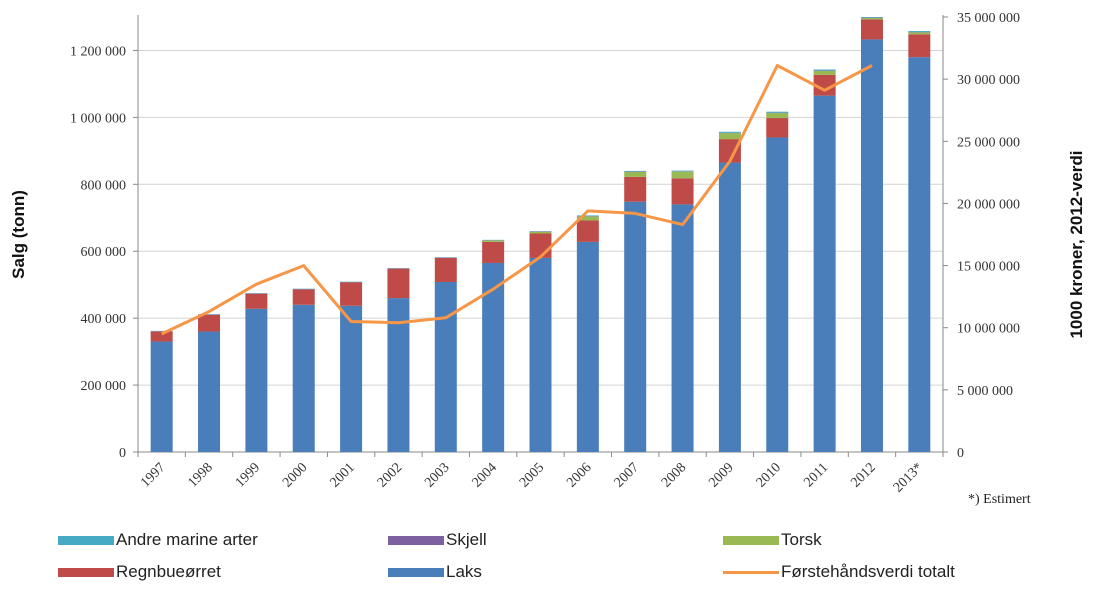 This screenshot has width=1094, height=590. I want to click on legend-item-laks: Laks, so click(435, 572).